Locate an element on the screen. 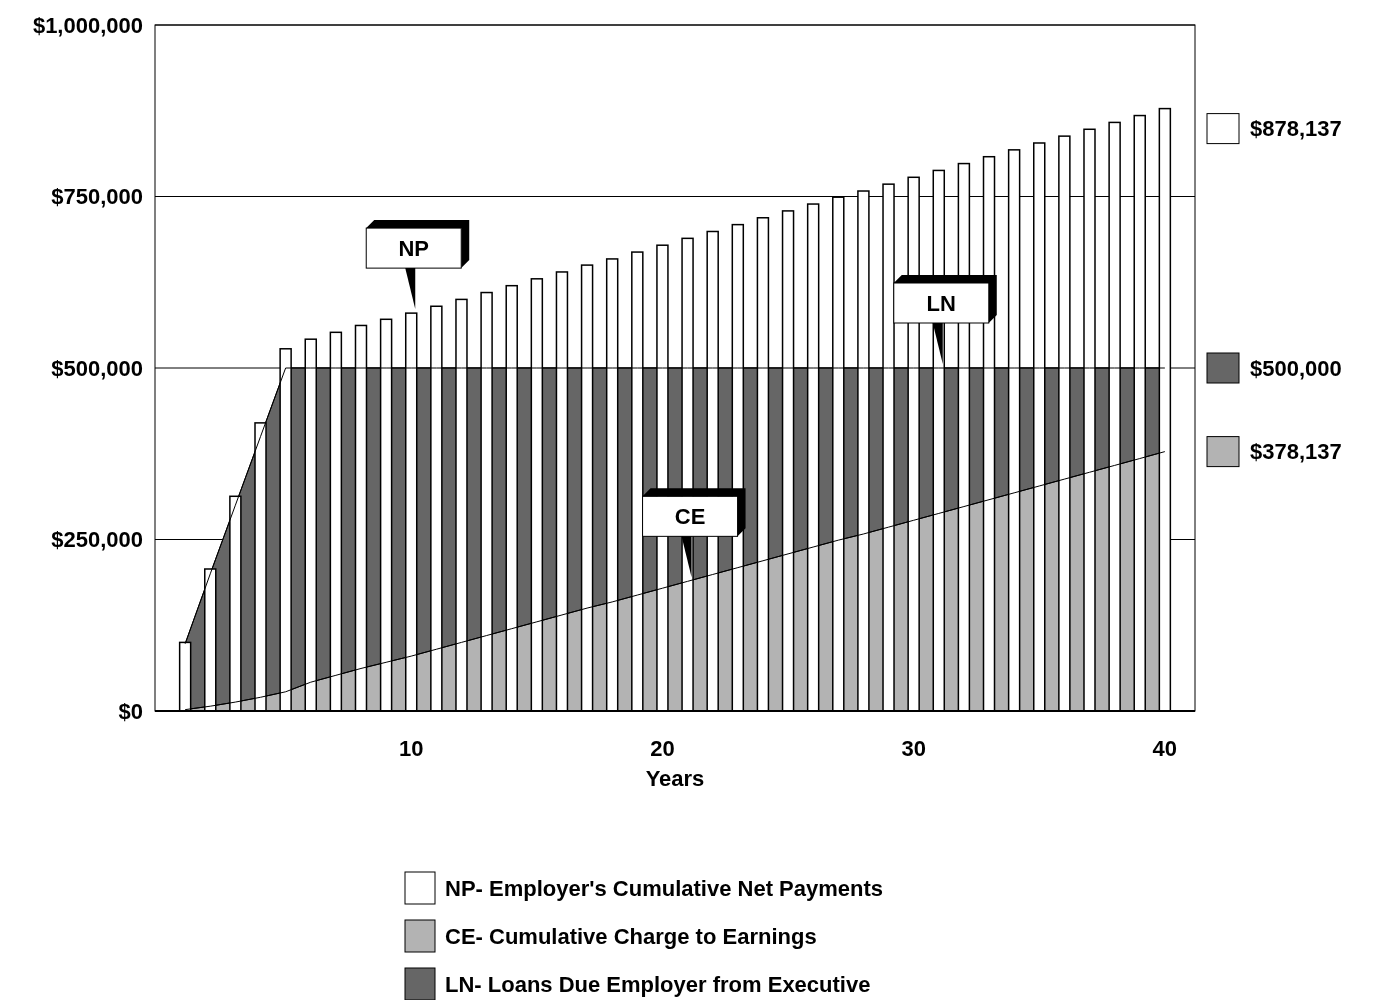  legend-label: CE- Cumulative Charge to Earnings is located at coordinates (631, 936).